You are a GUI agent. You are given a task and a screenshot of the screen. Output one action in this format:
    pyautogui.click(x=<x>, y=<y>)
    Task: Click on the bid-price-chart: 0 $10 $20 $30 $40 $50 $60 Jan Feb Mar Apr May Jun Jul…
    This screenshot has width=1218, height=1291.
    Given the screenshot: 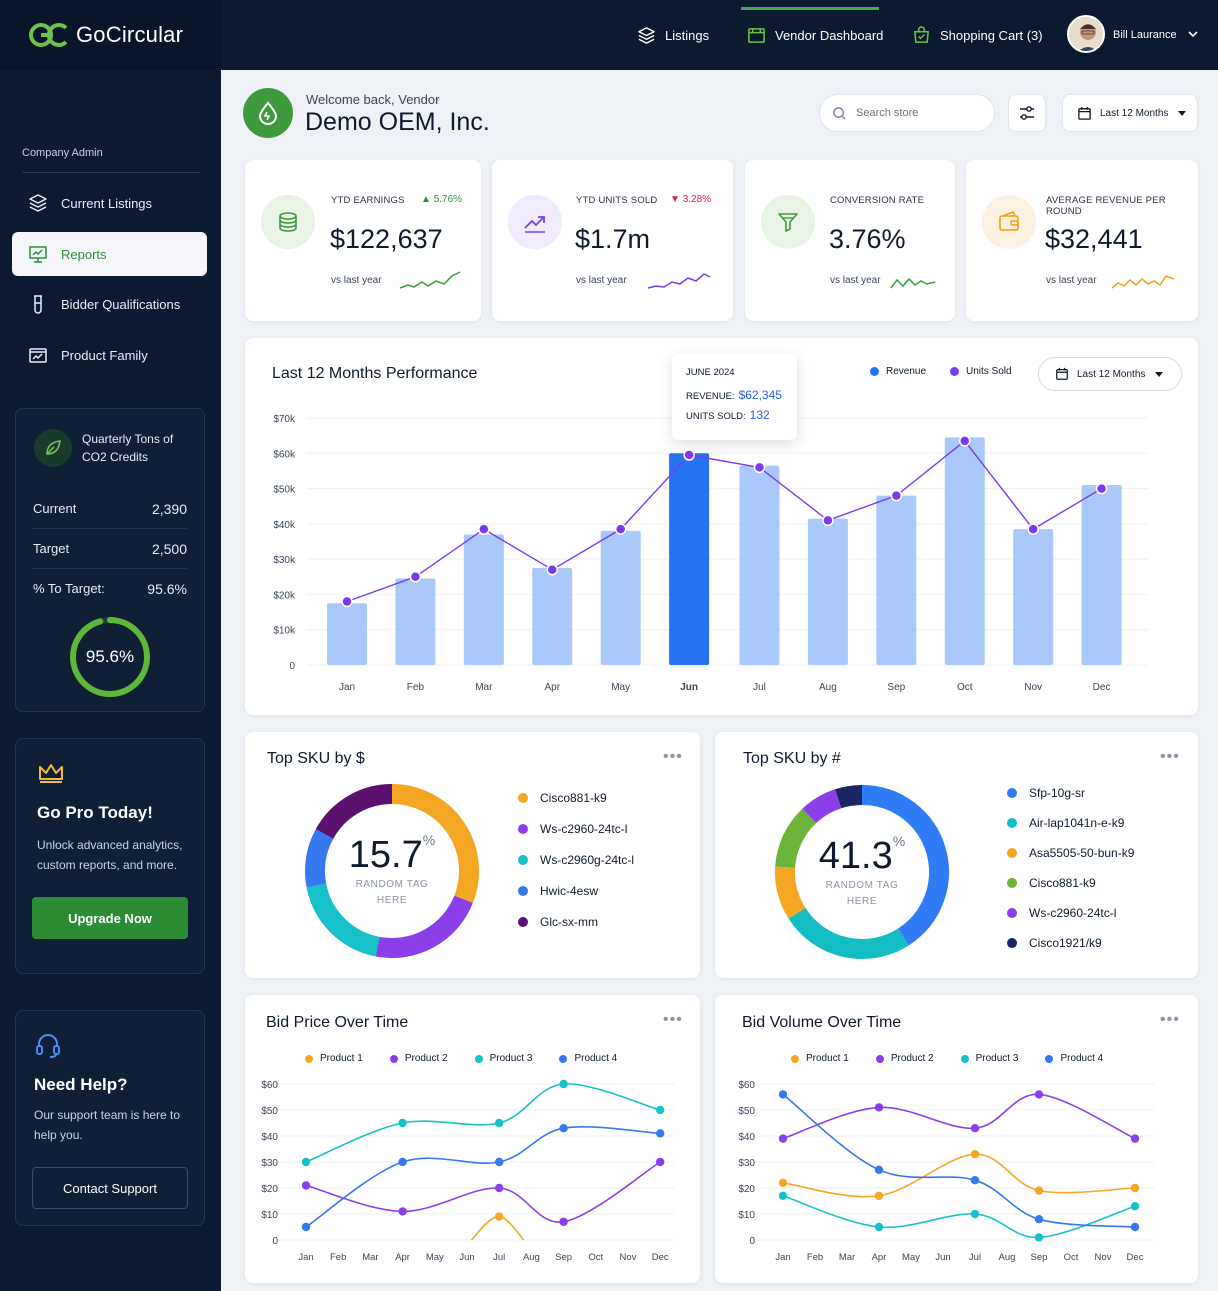 What is the action you would take?
    pyautogui.click(x=468, y=1171)
    